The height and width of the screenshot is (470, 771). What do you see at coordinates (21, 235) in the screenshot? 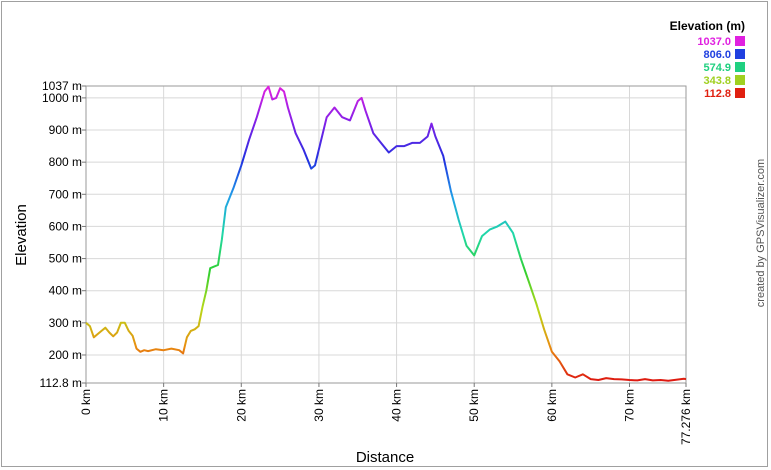
I see `y-axis-title: Elevation` at bounding box center [21, 235].